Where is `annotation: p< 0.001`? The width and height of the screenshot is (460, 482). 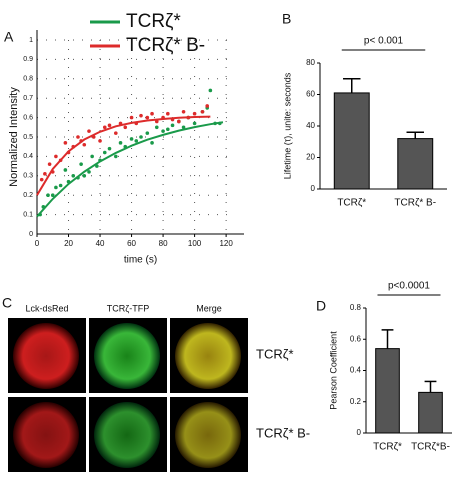 annotation: p< 0.001 is located at coordinates (384, 41).